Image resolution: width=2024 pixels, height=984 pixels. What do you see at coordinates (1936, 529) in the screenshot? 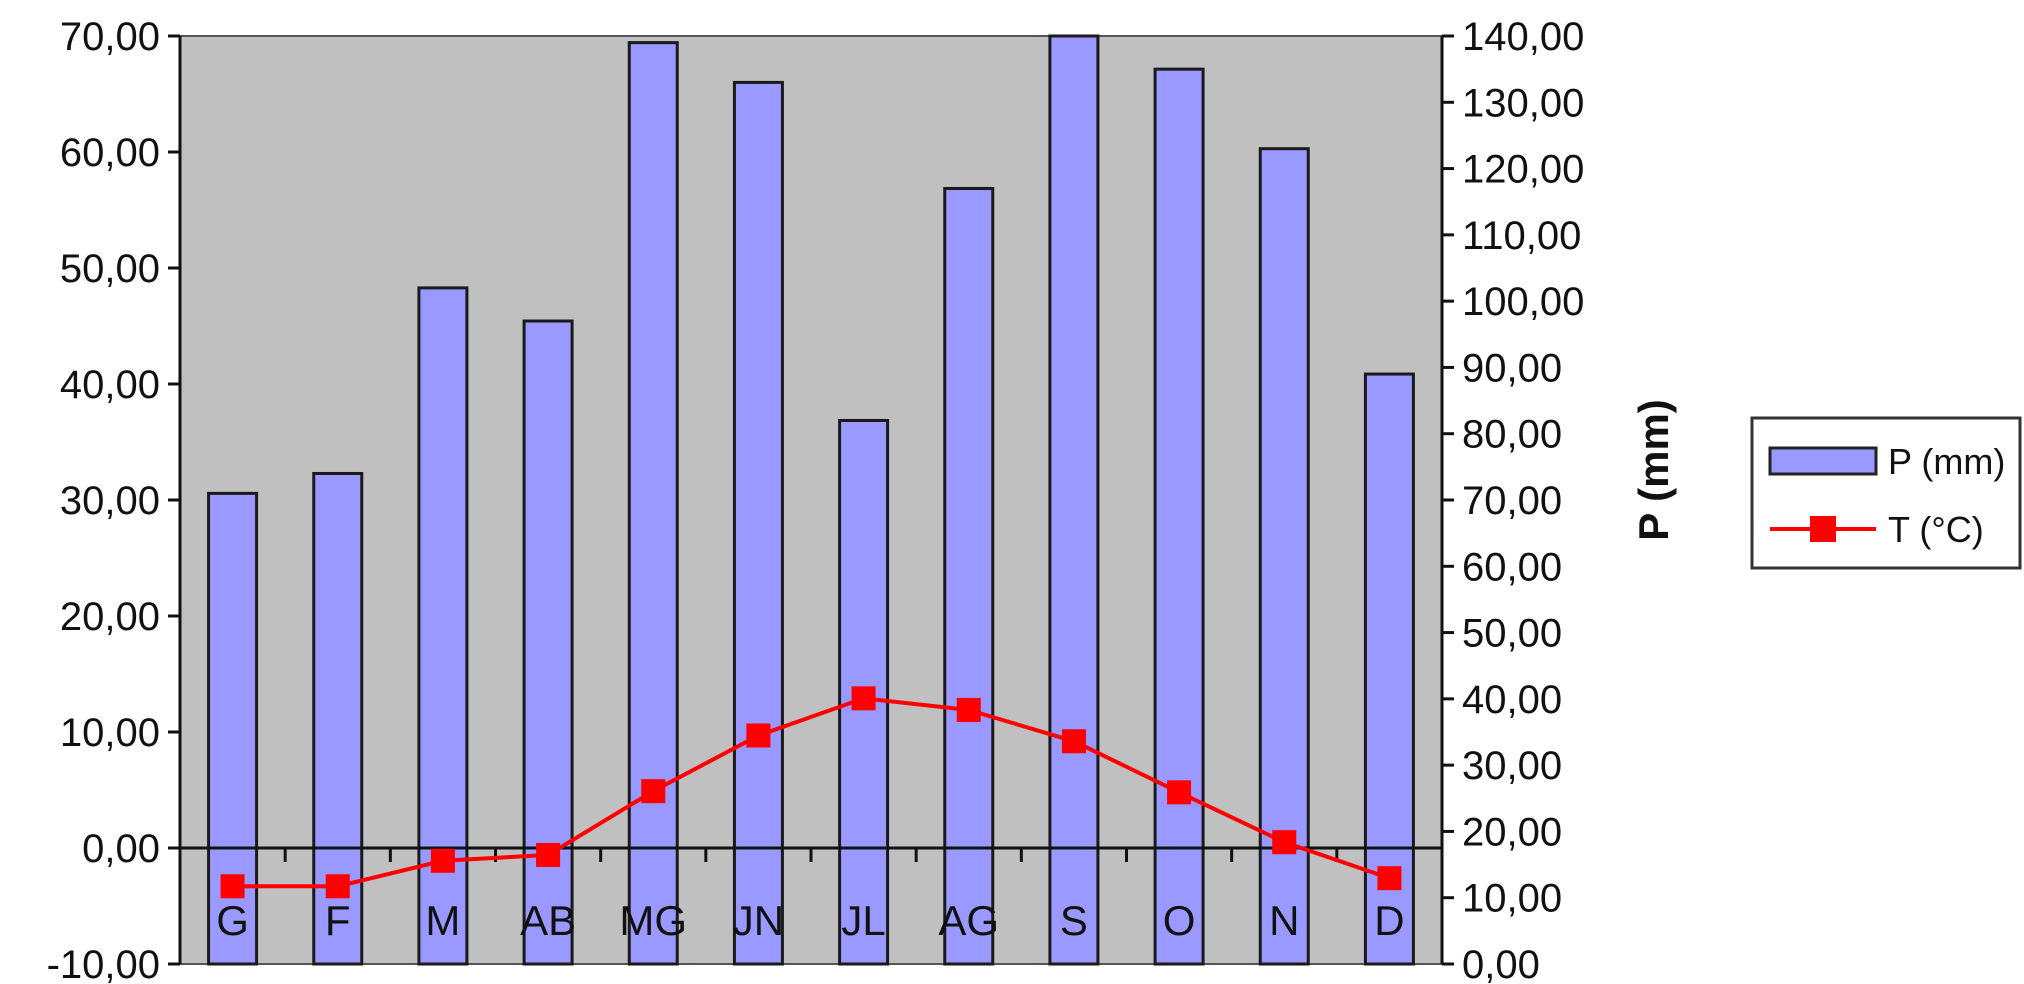
I see `legend-label-temp: T (°C)` at bounding box center [1936, 529].